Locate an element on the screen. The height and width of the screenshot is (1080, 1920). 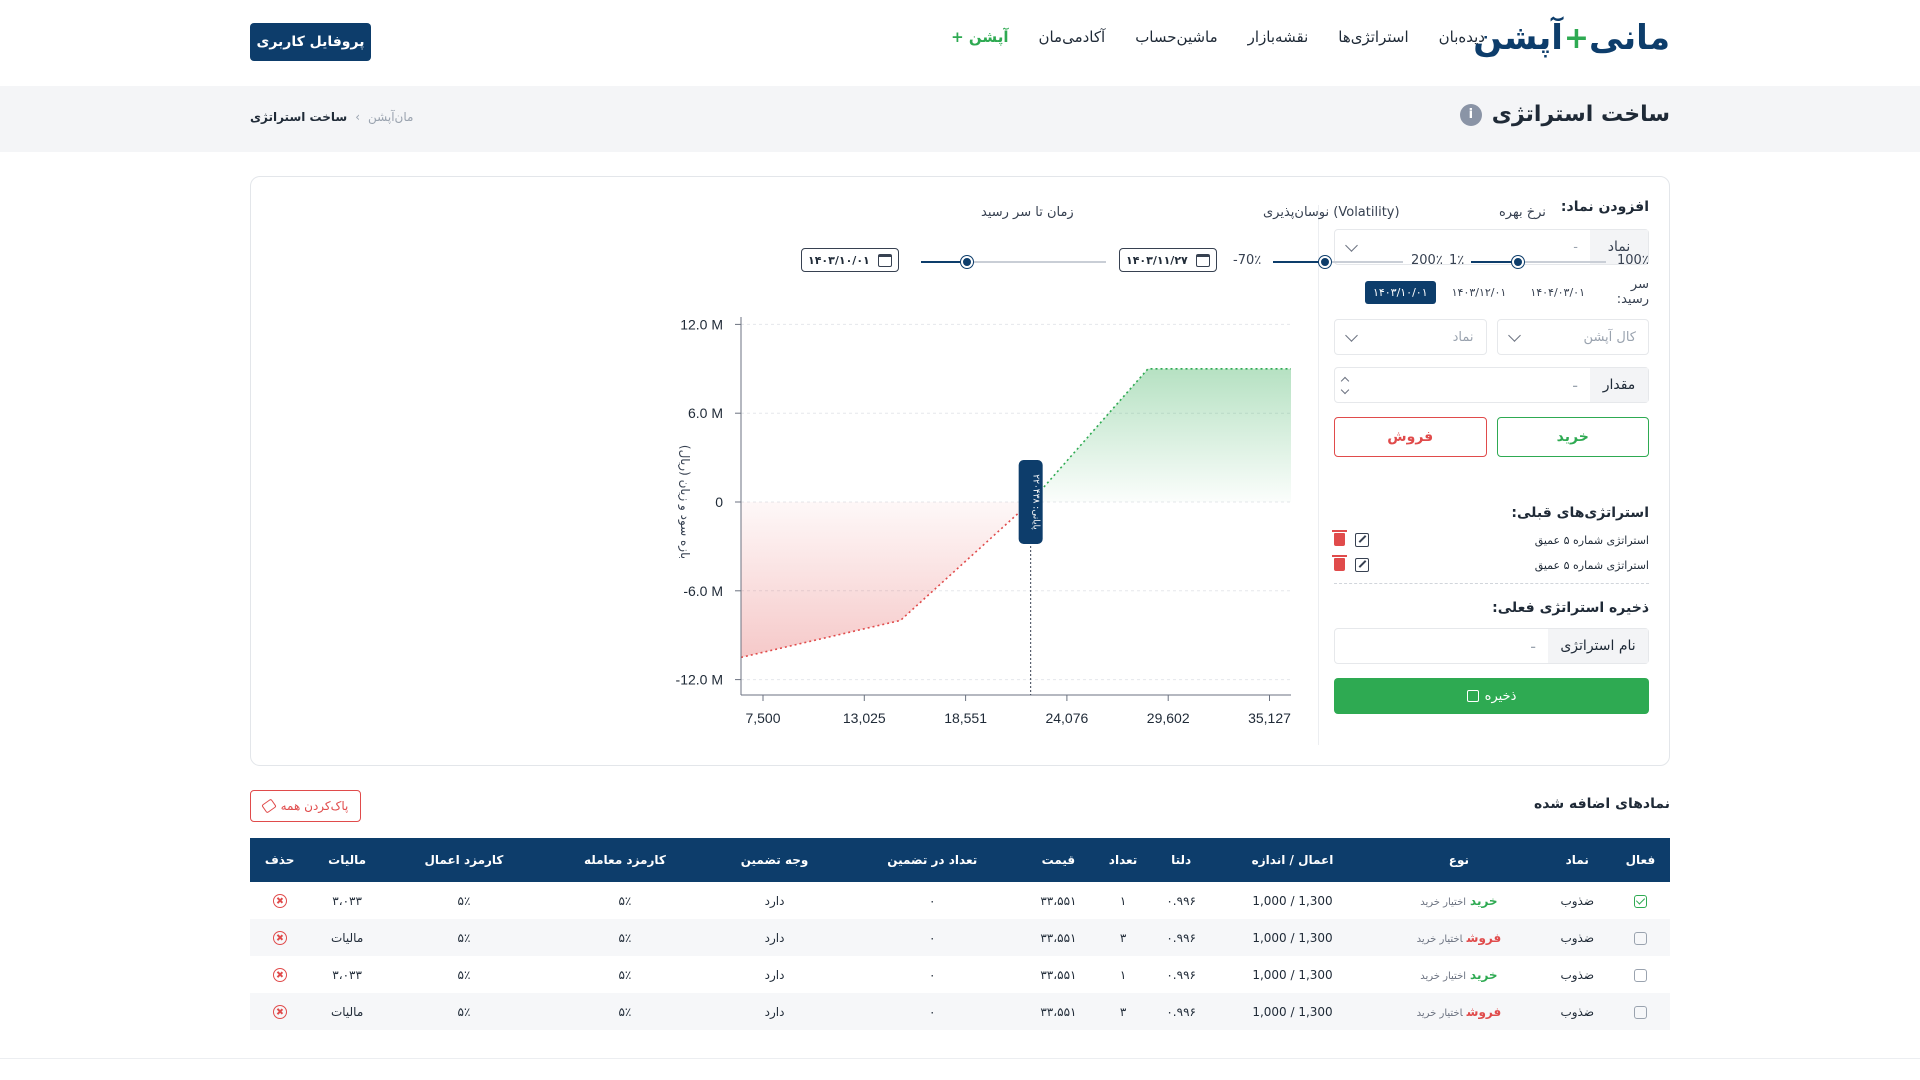
info-icon: i is located at coordinates (1470, 114).